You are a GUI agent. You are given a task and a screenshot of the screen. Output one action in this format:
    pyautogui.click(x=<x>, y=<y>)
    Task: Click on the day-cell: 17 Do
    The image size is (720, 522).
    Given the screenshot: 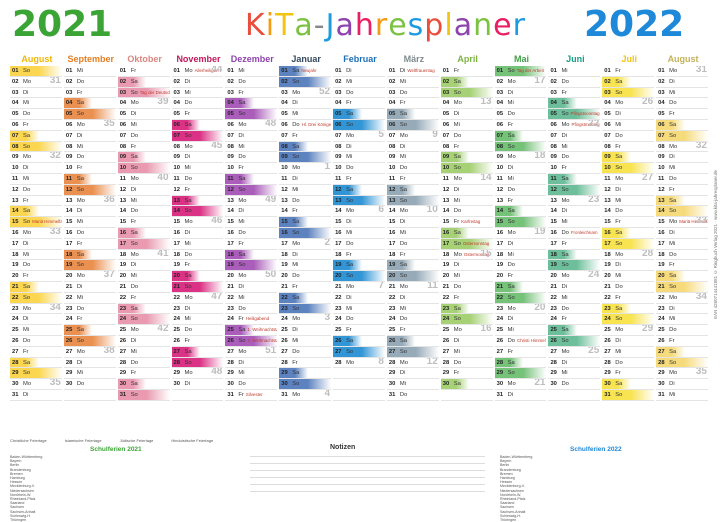 What is the action you would take?
    pyautogui.click(x=412, y=244)
    